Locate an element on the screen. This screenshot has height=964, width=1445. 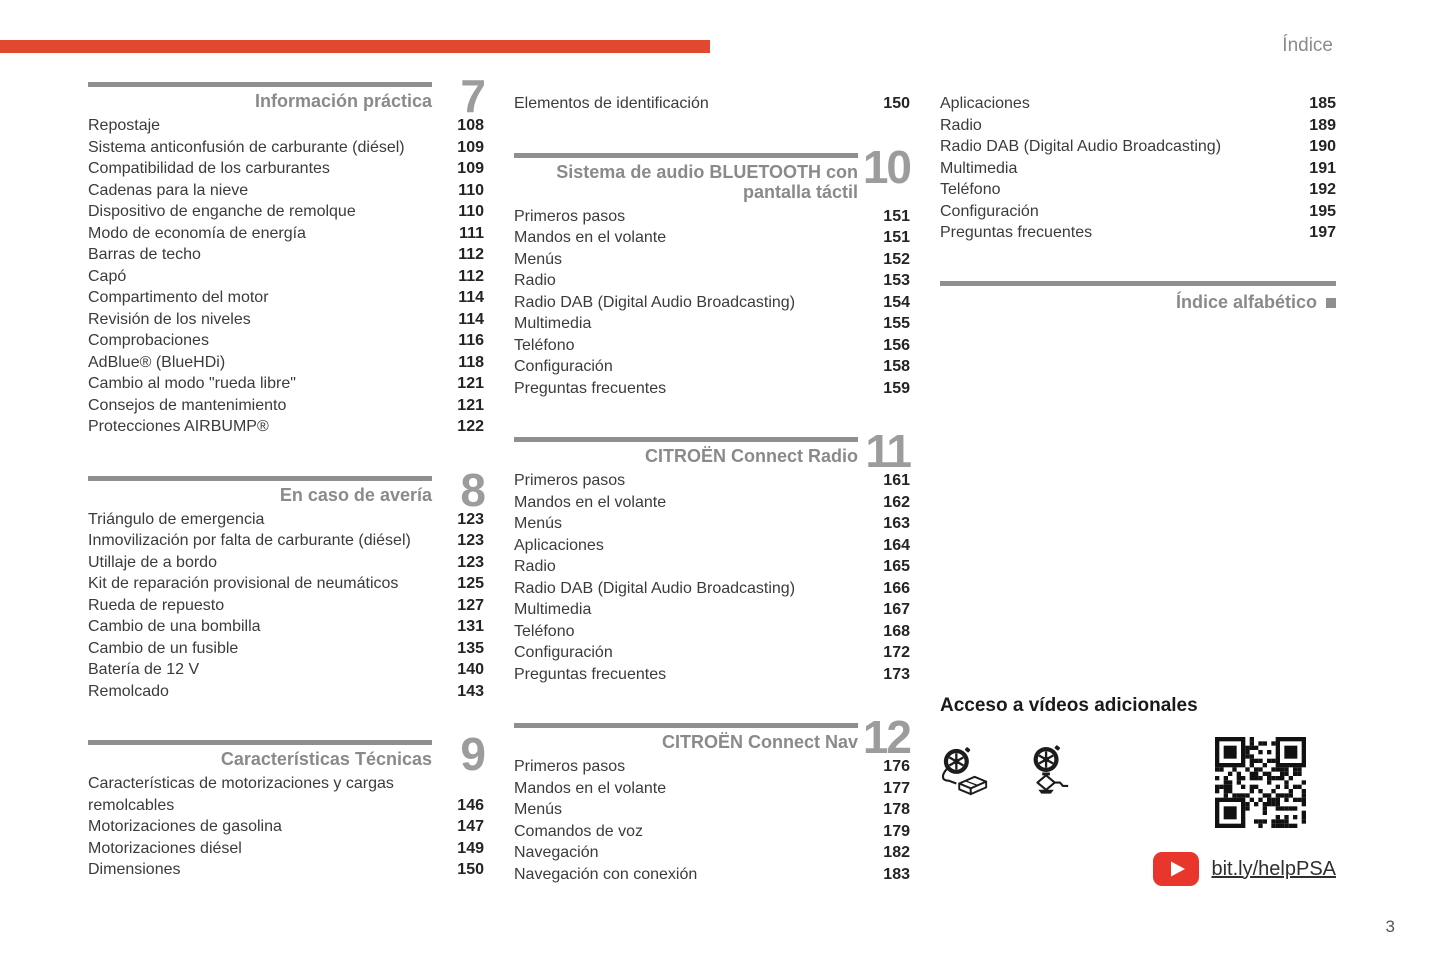
section-title-line: Información práctica is located at coordinates (343, 101).